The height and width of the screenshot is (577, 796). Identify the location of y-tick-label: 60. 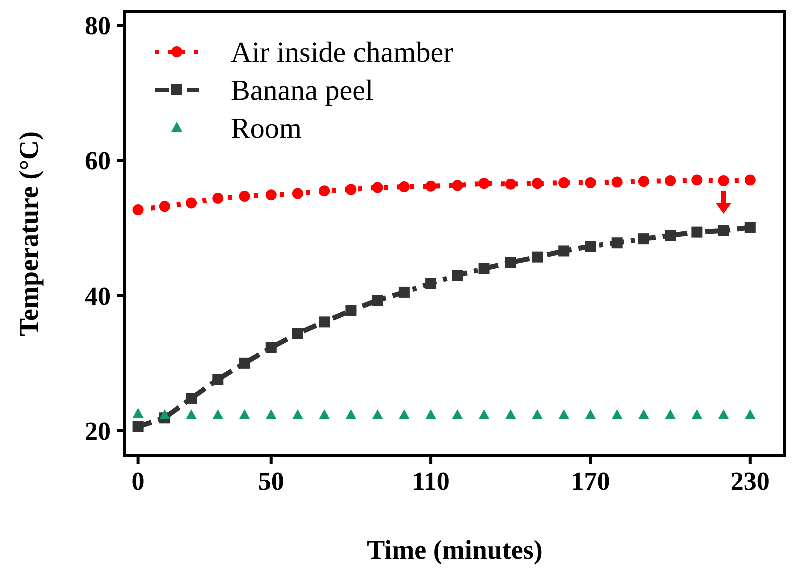
(98, 161).